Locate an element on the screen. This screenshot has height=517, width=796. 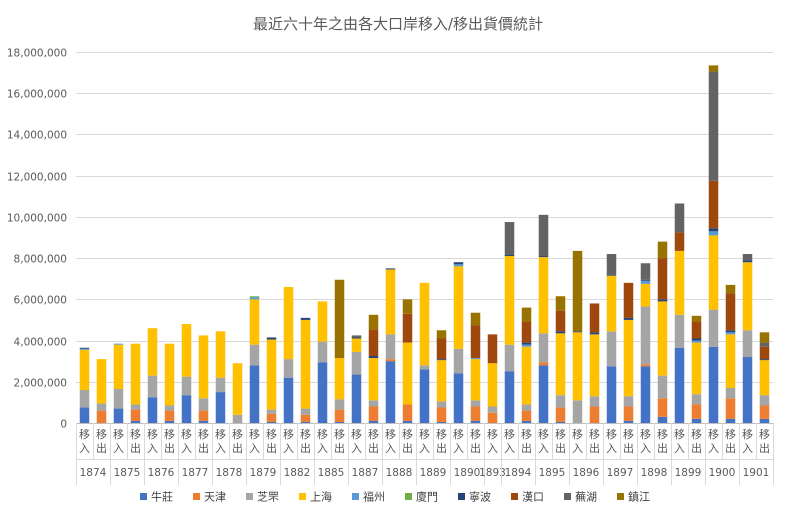
x-year-label: 1888 is located at coordinates (399, 473).